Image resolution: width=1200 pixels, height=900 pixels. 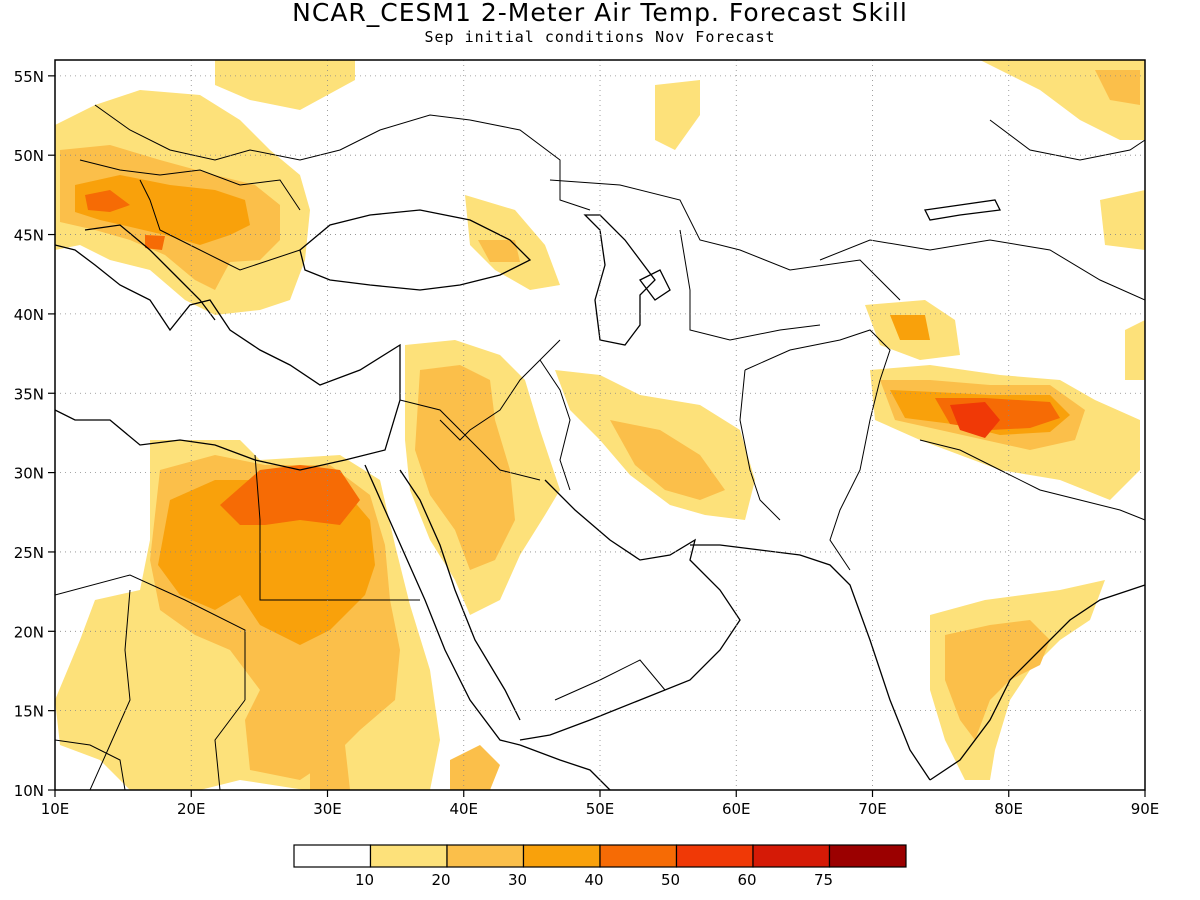 I want to click on shade-africa-south, so click(x=405, y=765).